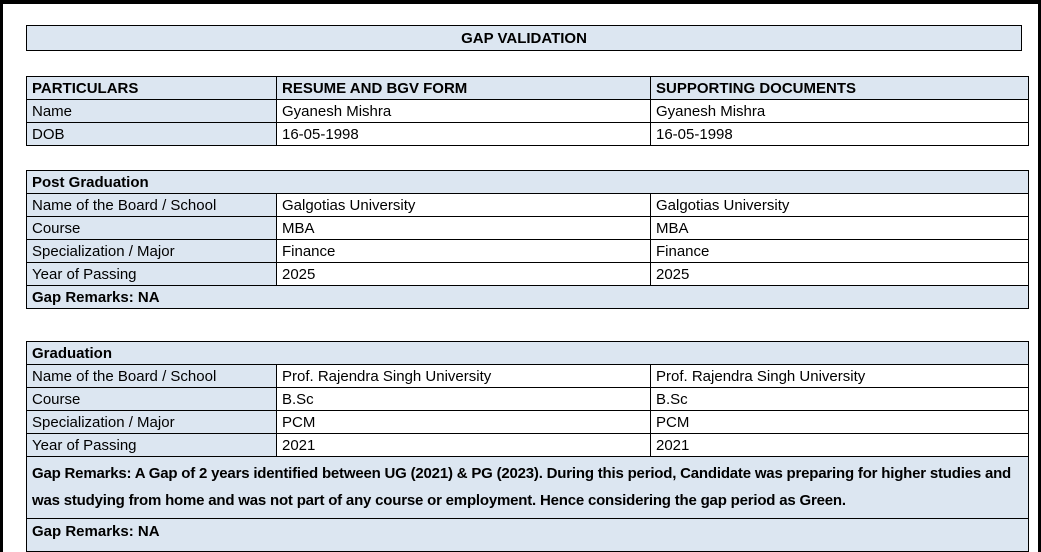 Image resolution: width=1041 pixels, height=552 pixels. I want to click on resume-value: Gyanesh Mishra, so click(463, 111).